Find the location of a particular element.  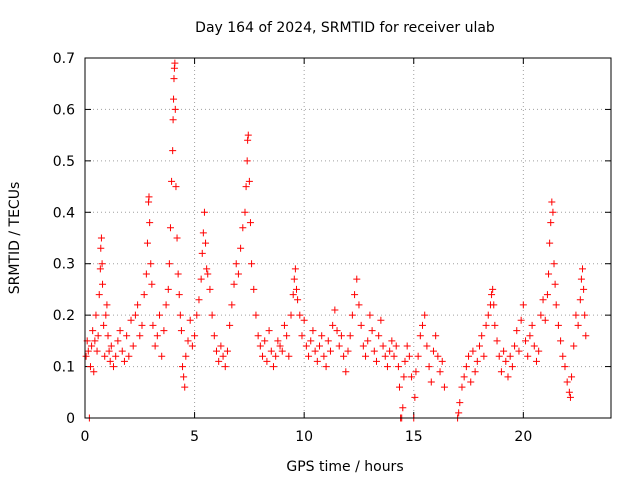

y-tick-labels: 0 0.1 0.2 0.3 0.4 0.5 0.6 0.7 is located at coordinates (64, 239).